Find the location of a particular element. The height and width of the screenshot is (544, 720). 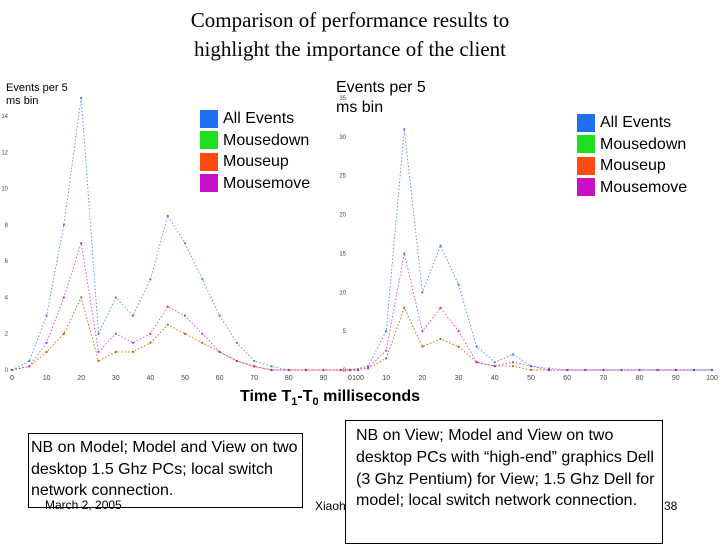

title-line-2: highlight the importance of the client is located at coordinates (350, 49).